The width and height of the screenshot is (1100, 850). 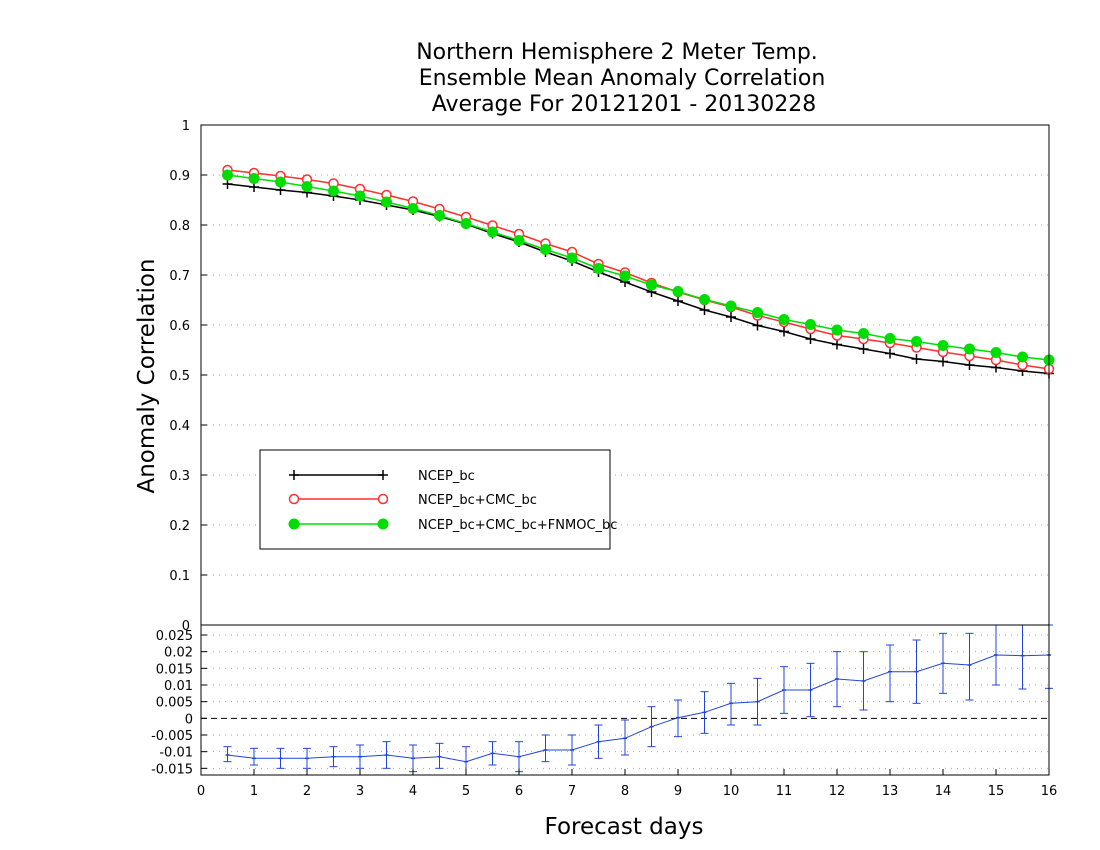 I want to click on bottom-y-tick-label: -0.01, so click(x=176, y=753).